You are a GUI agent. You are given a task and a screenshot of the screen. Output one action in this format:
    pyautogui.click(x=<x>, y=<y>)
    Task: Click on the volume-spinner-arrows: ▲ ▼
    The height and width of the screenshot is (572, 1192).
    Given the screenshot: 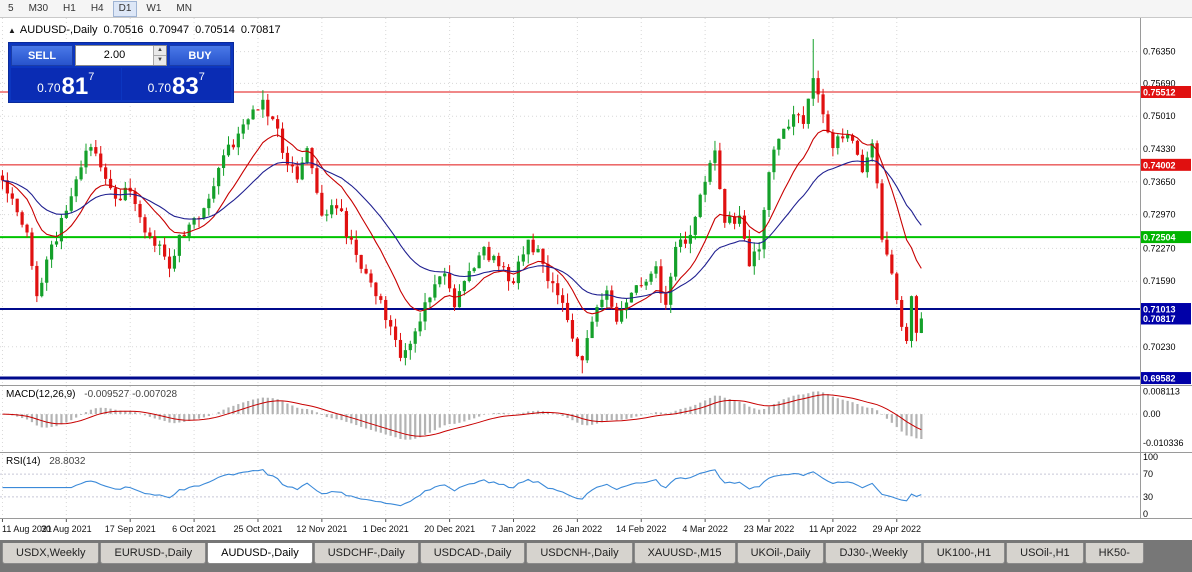 What is the action you would take?
    pyautogui.click(x=159, y=55)
    